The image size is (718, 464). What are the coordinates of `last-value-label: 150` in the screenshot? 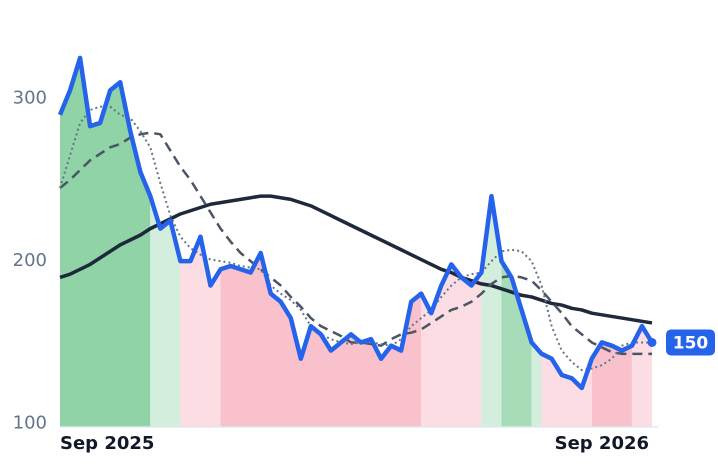 It's located at (691, 343).